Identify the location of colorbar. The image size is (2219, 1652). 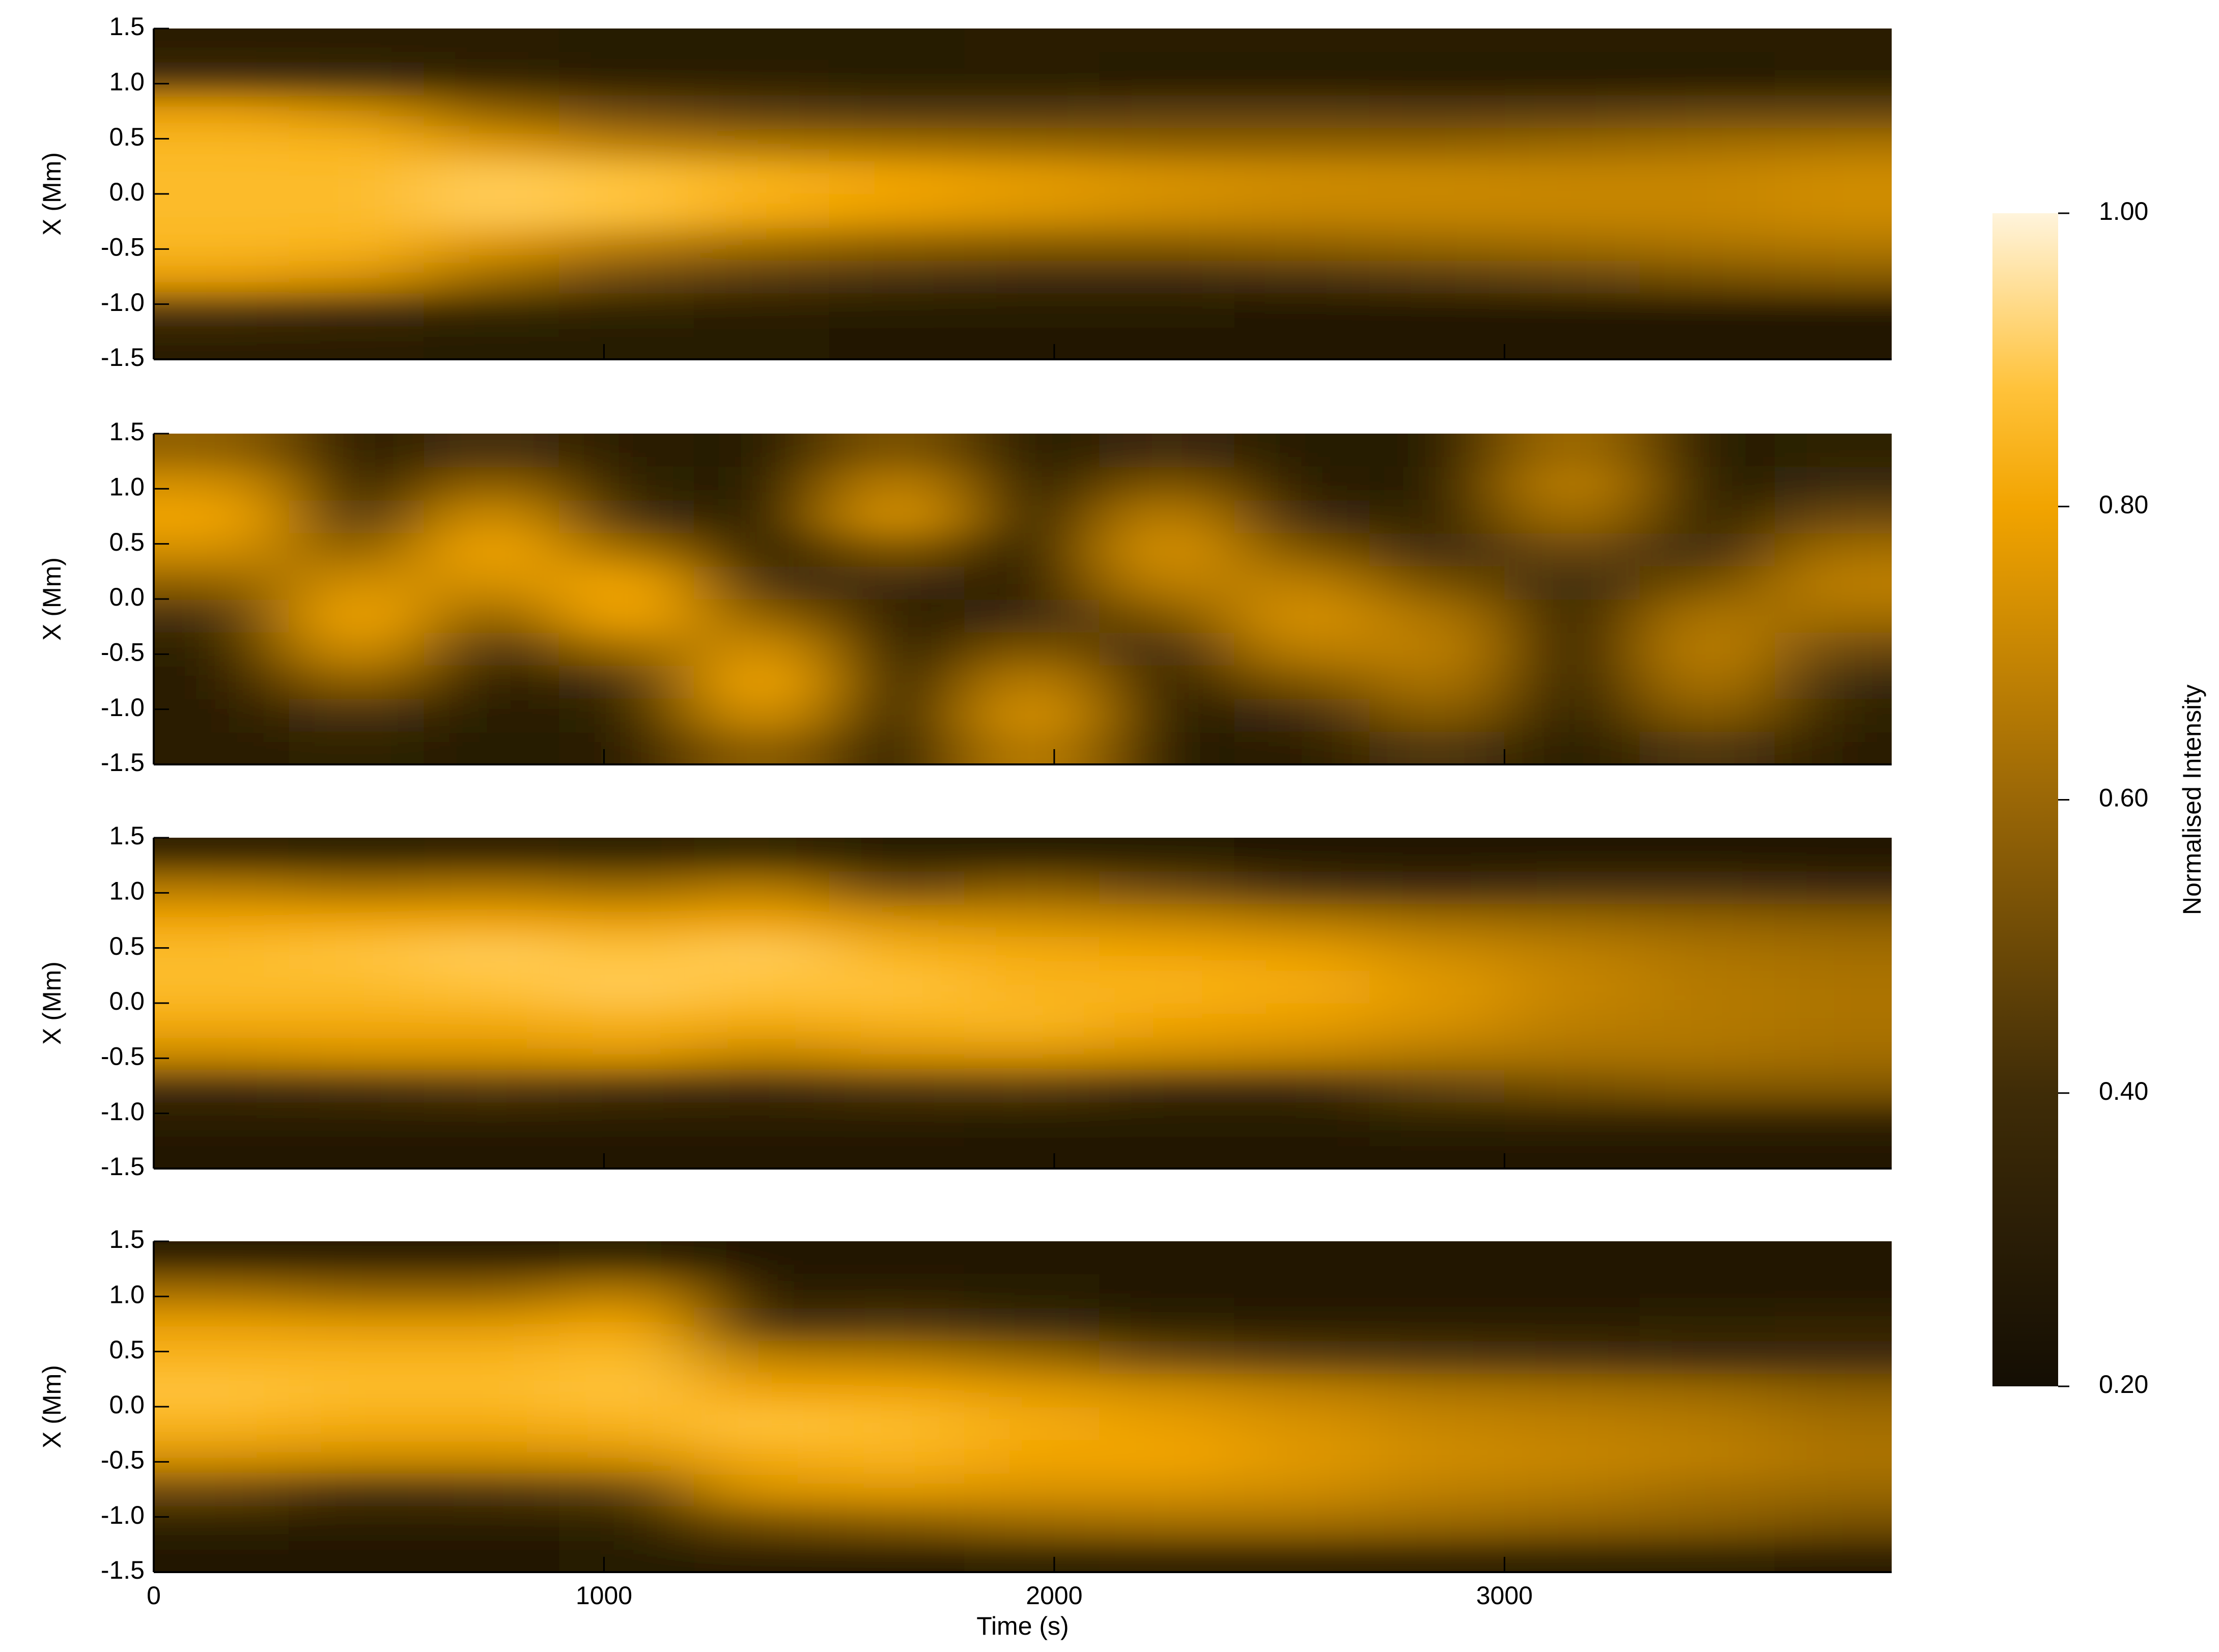
(2025, 799).